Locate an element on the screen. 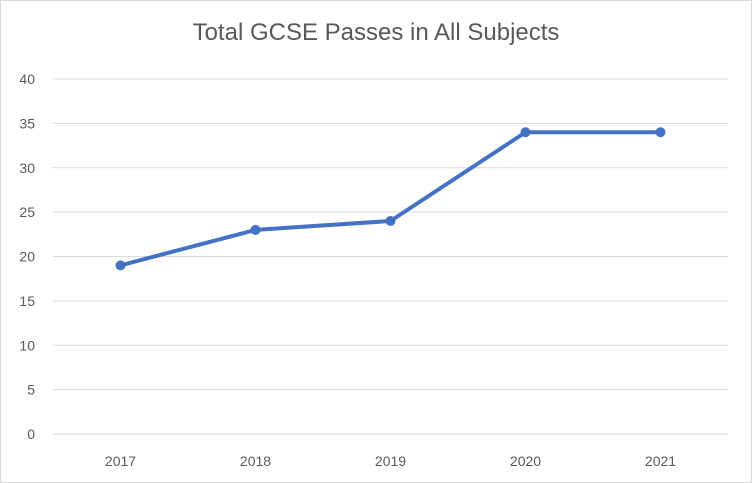  x-tick-label: 2020 is located at coordinates (525, 461).